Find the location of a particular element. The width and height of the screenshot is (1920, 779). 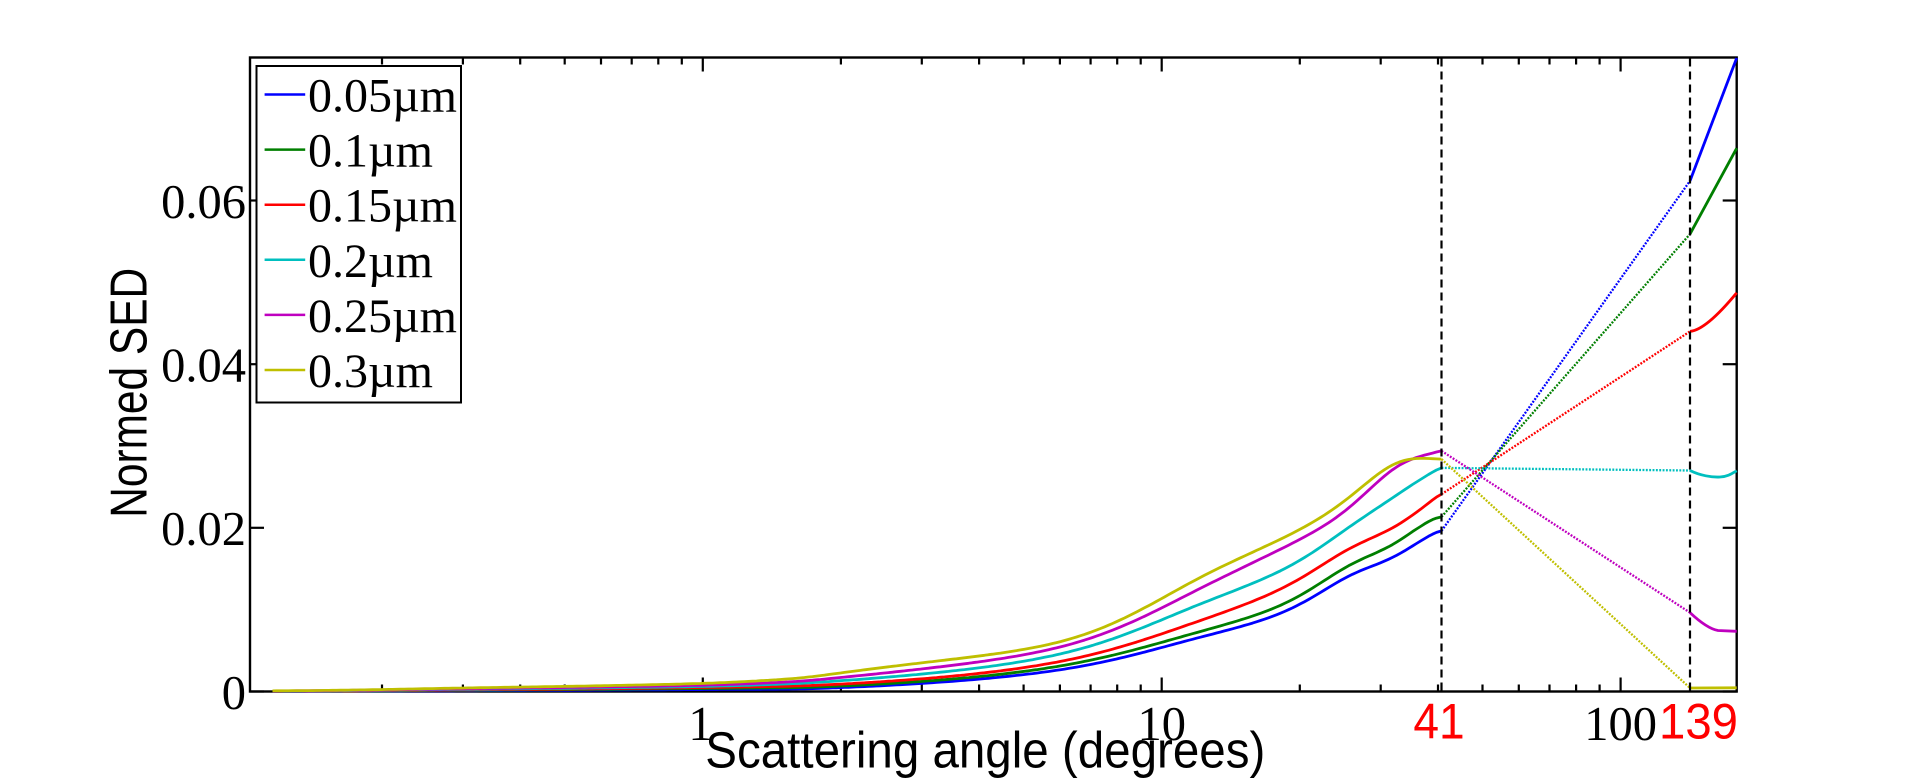

svg-text: 0.2µm is located at coordinates (370, 261).